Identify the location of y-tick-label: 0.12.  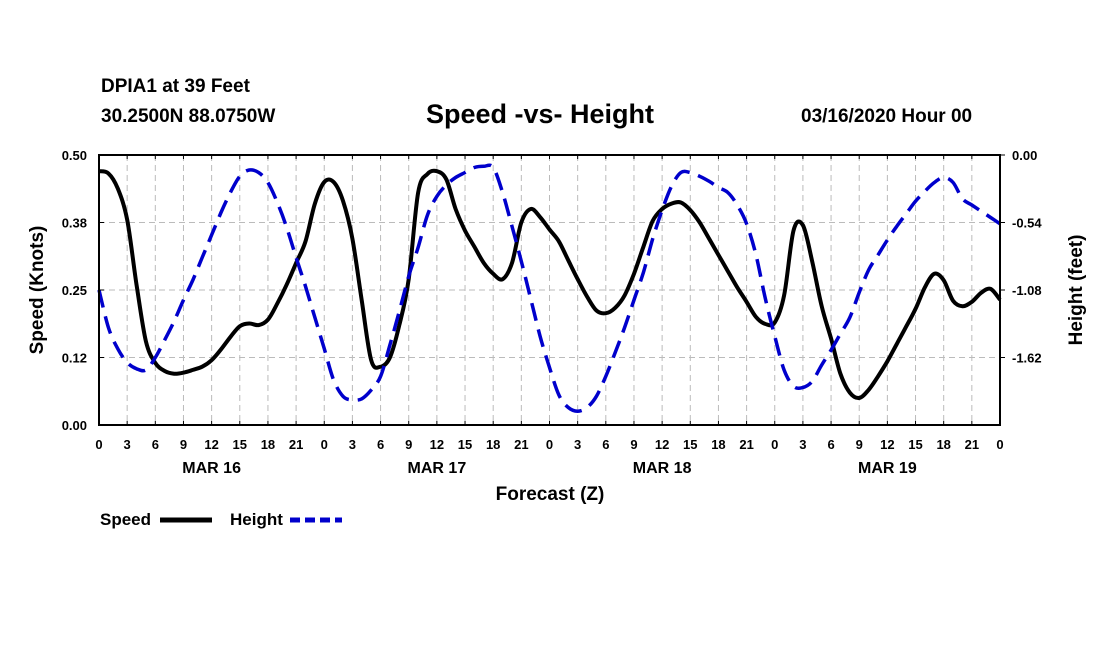
(74, 358).